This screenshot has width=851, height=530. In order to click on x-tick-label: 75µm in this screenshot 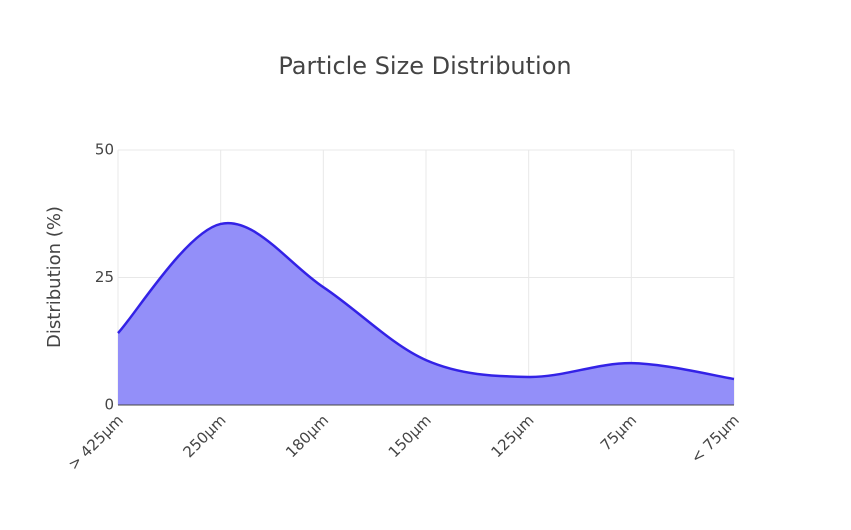, I will do `click(618, 432)`.